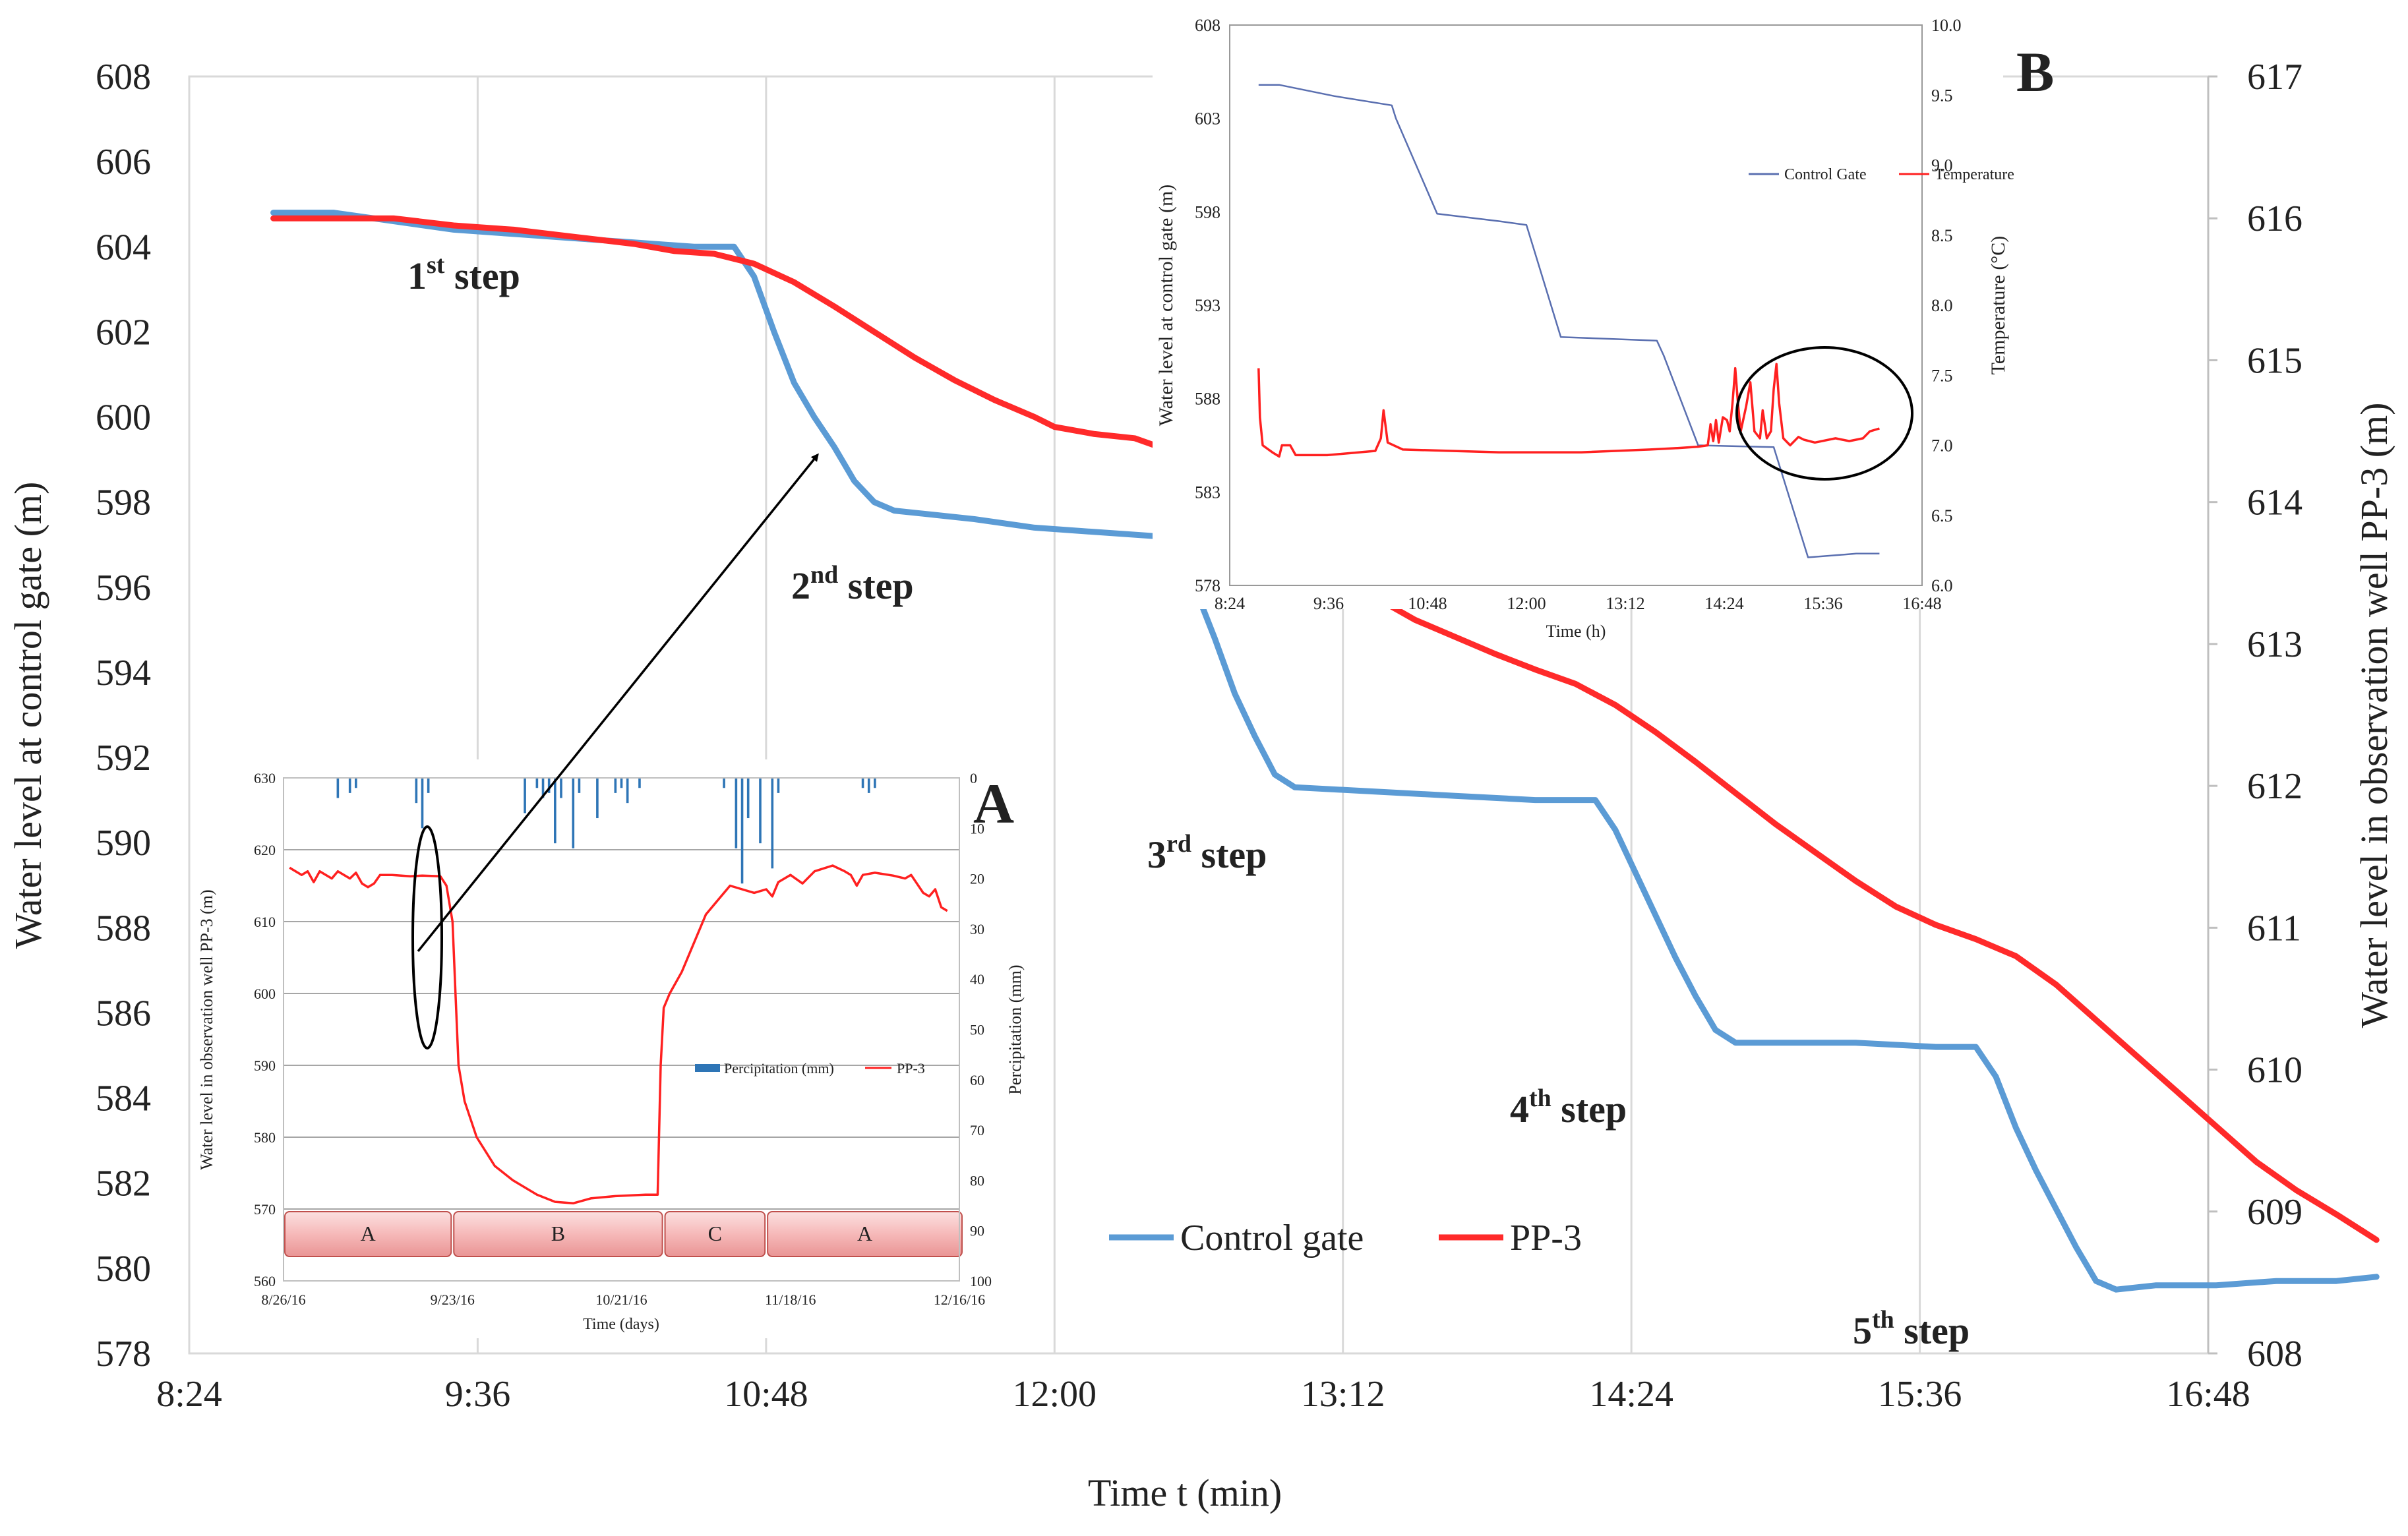 This screenshot has width=2408, height=1536. What do you see at coordinates (1208, 212) in the screenshot?
I see `inset-b-y-tick-label: 598` at bounding box center [1208, 212].